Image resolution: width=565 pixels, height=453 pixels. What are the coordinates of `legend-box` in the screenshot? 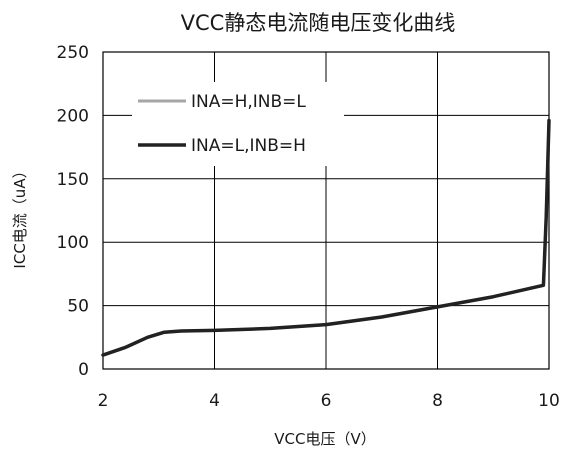 It's located at (238, 124).